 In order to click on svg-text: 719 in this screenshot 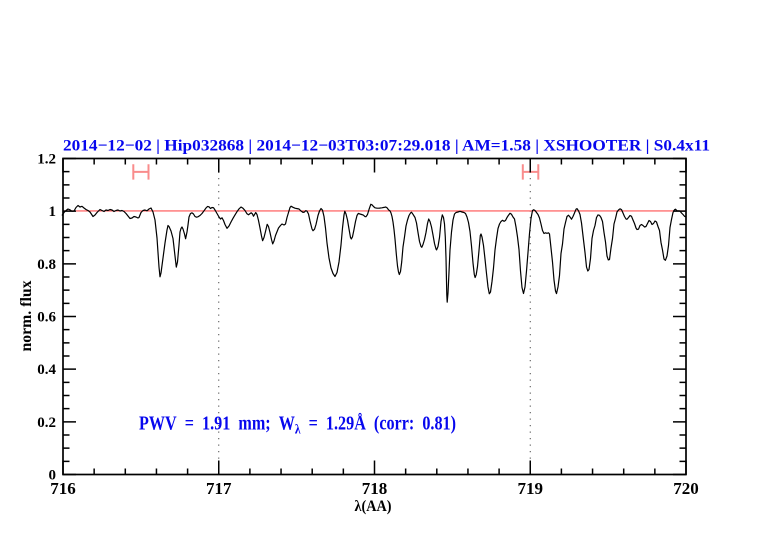, I will do `click(530, 488)`.